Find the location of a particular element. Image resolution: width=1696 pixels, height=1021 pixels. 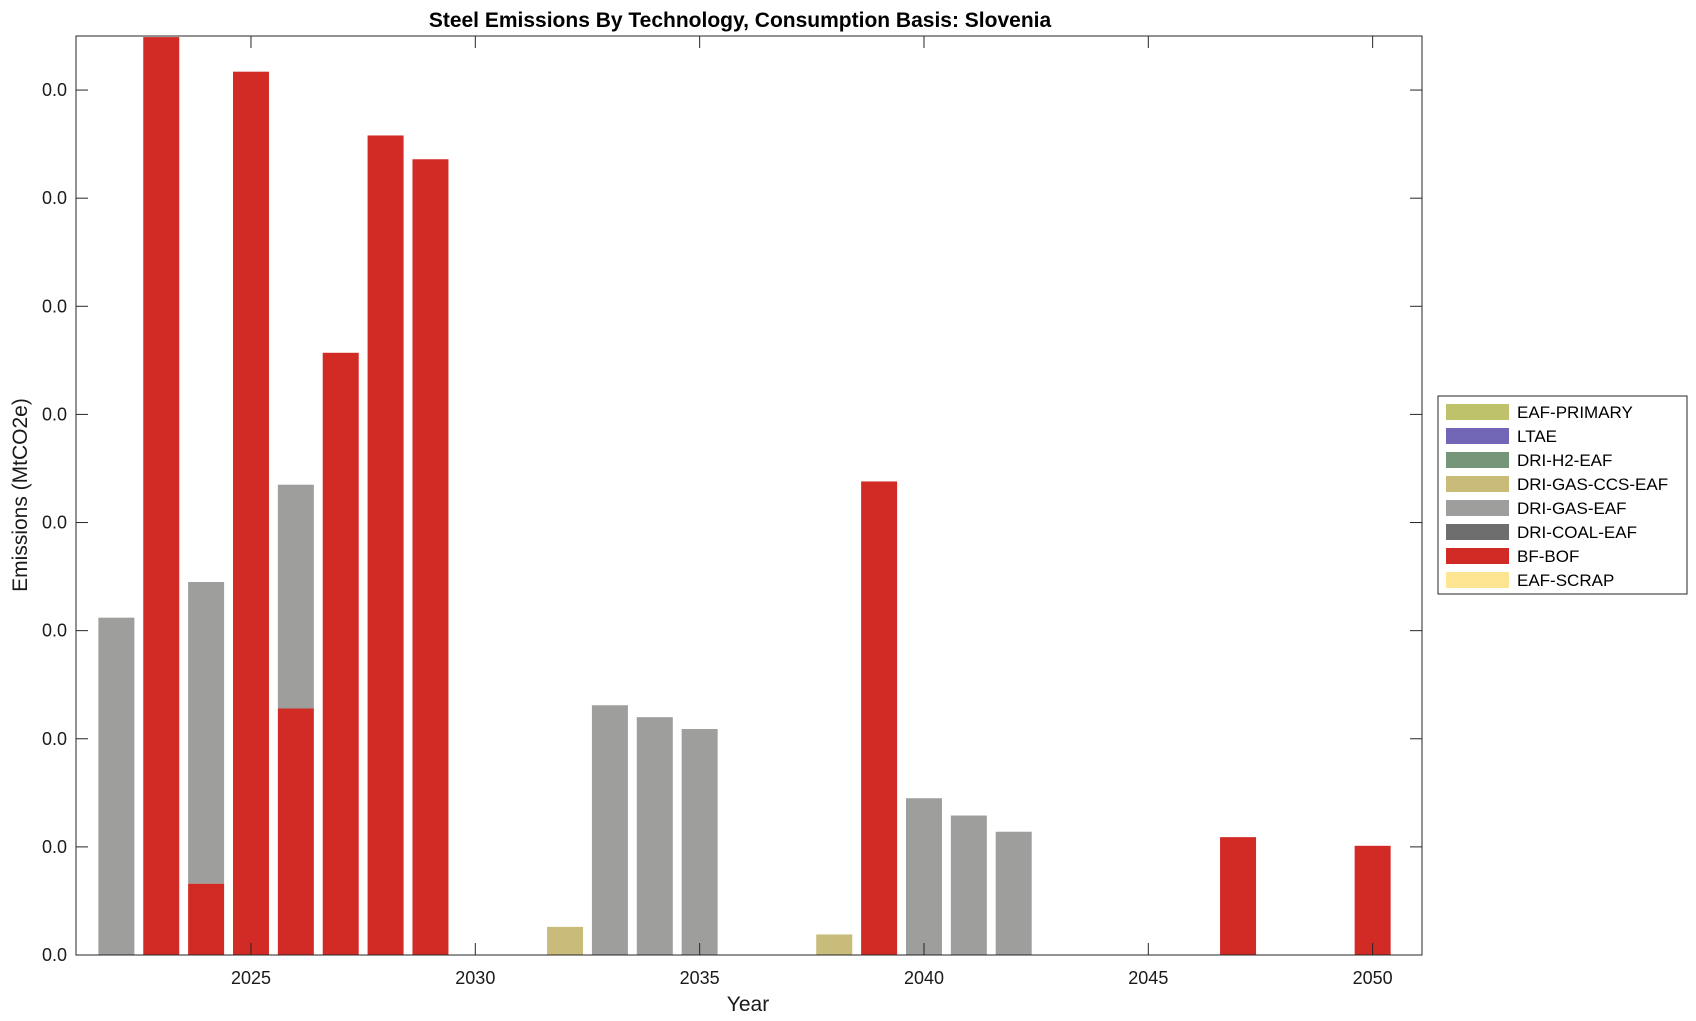

legend-label-eaf-scrap: EAF-SCRAP is located at coordinates (1565, 580).